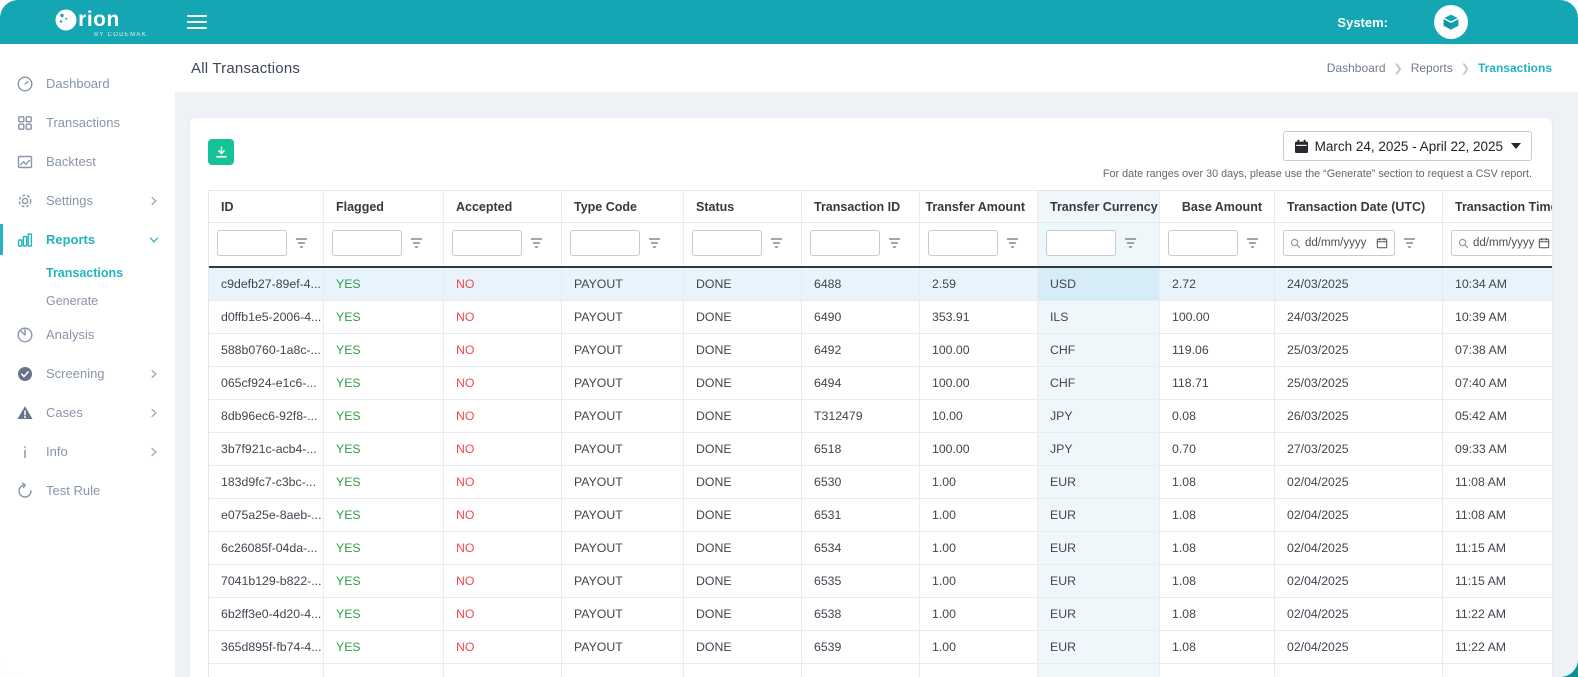 Image resolution: width=1578 pixels, height=677 pixels. What do you see at coordinates (623, 416) in the screenshot?
I see `cell-type-code: PAYOUT` at bounding box center [623, 416].